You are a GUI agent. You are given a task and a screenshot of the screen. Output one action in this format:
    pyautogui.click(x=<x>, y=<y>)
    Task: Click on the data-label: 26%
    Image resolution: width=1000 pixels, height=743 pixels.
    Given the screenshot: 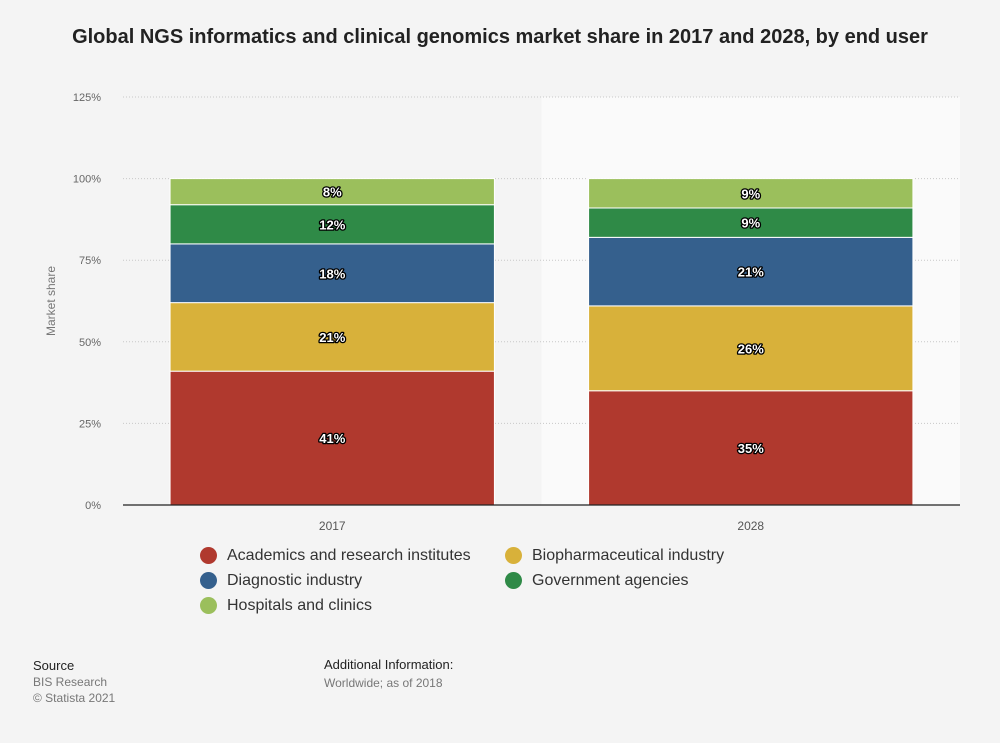 What is the action you would take?
    pyautogui.click(x=751, y=348)
    